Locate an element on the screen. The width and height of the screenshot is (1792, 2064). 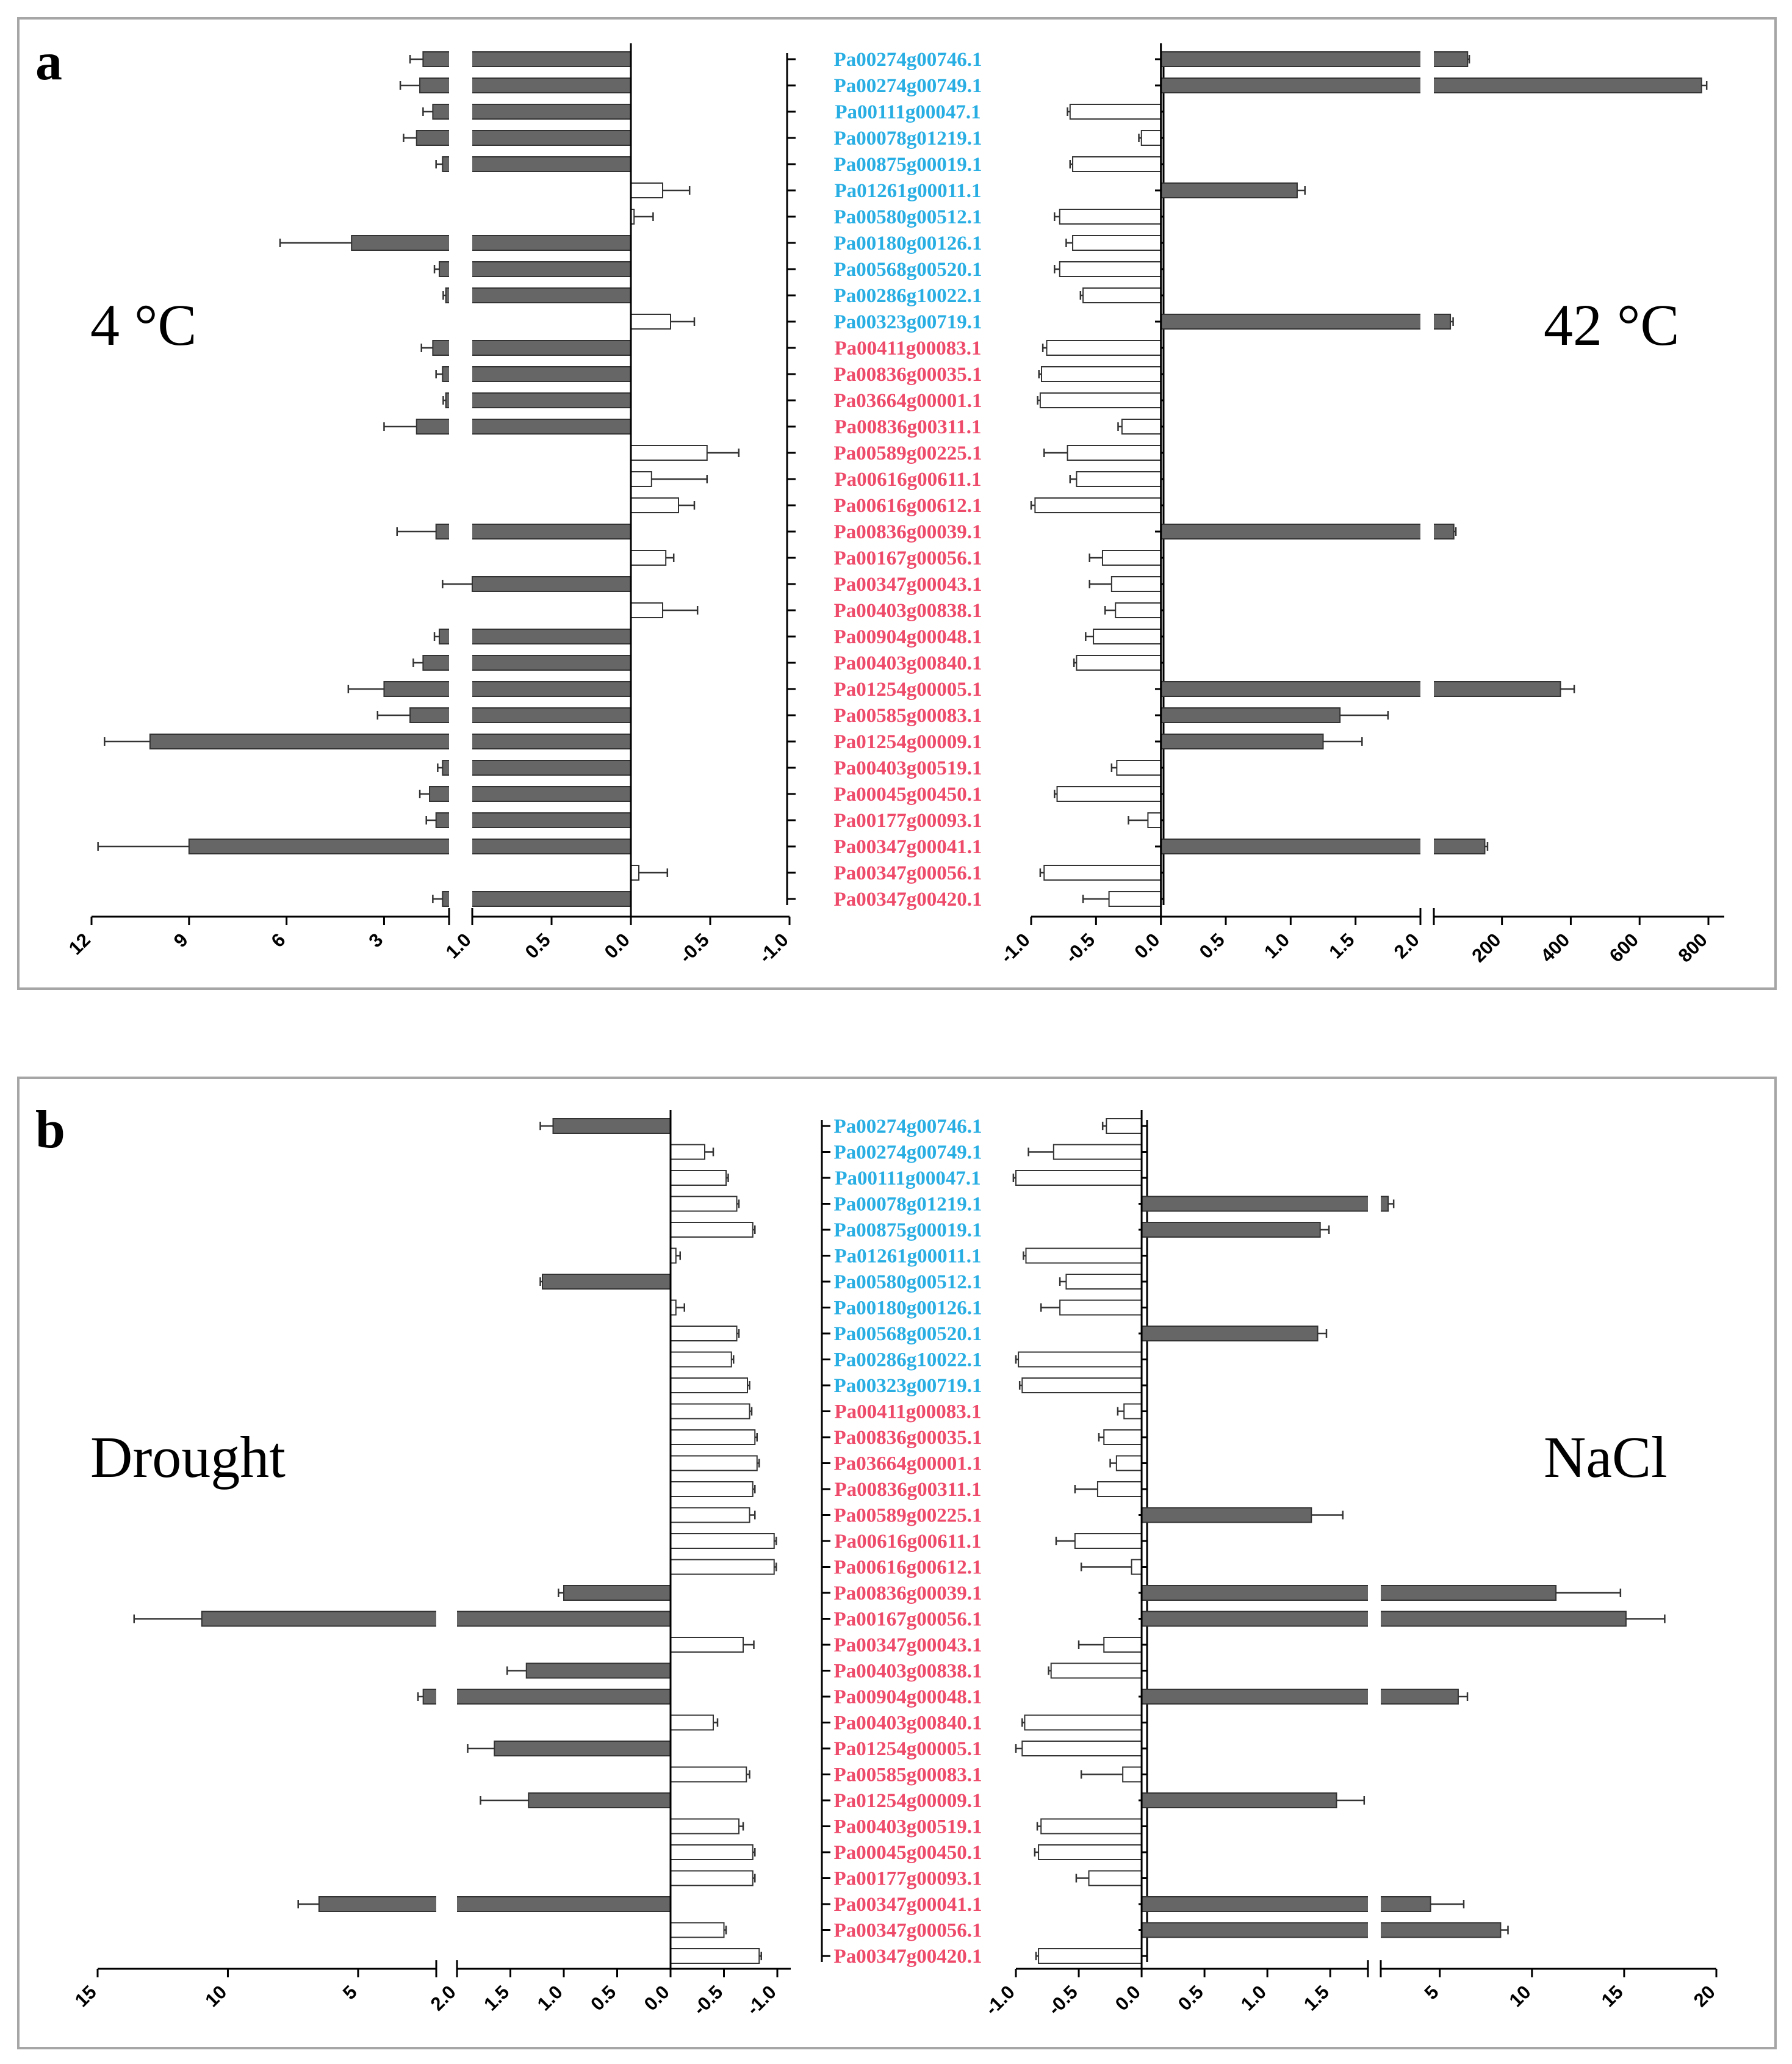
gene-label-1-14: Pa00836g00311.1 is located at coordinates (907, 1490).